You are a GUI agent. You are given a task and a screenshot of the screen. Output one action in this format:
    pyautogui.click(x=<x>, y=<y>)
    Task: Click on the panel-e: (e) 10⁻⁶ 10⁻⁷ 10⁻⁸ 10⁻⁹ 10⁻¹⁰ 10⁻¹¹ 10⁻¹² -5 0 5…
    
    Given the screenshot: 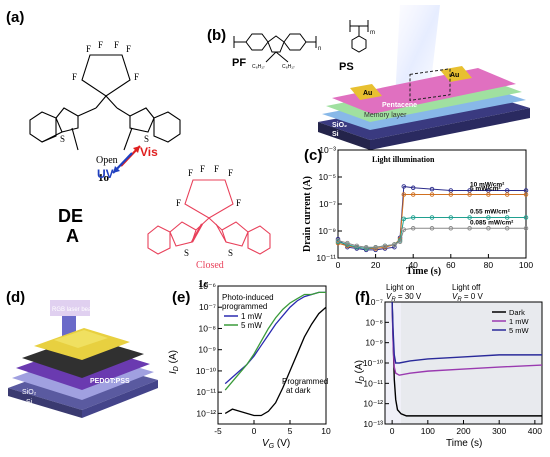 What is the action you would take?
    pyautogui.click(x=249, y=365)
    